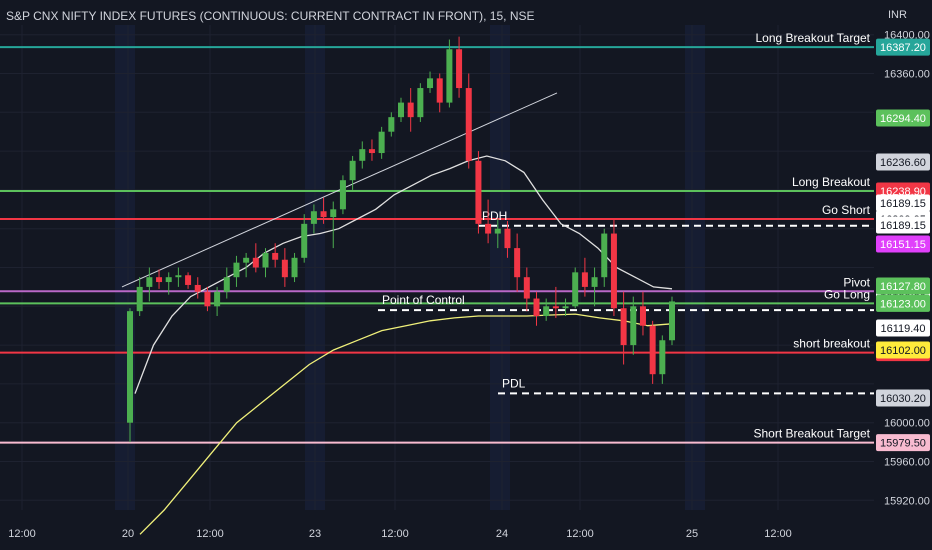 The width and height of the screenshot is (932, 550). I want to click on indicator-price-label: 16236.60, so click(903, 163).